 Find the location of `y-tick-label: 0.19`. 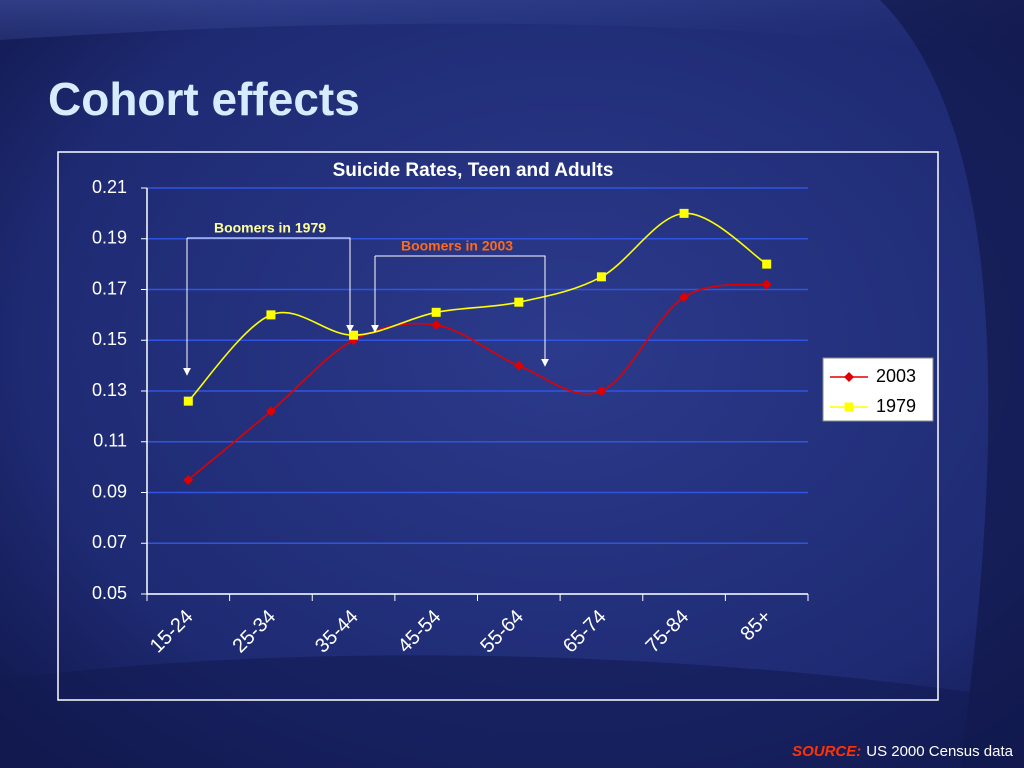

y-tick-label: 0.19 is located at coordinates (109, 238).